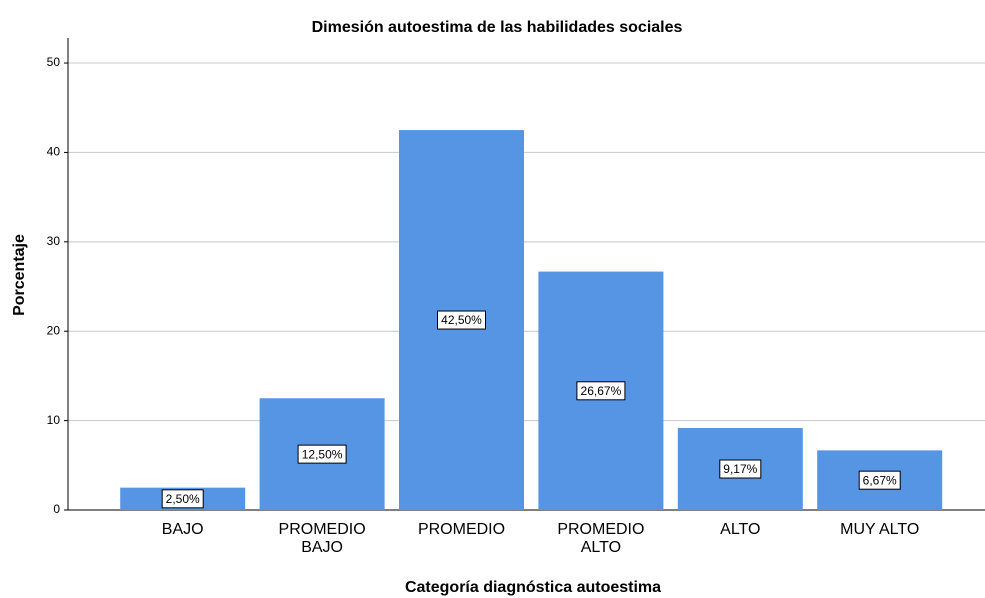 The image size is (985, 598). I want to click on value-label: 6,67%, so click(880, 480).